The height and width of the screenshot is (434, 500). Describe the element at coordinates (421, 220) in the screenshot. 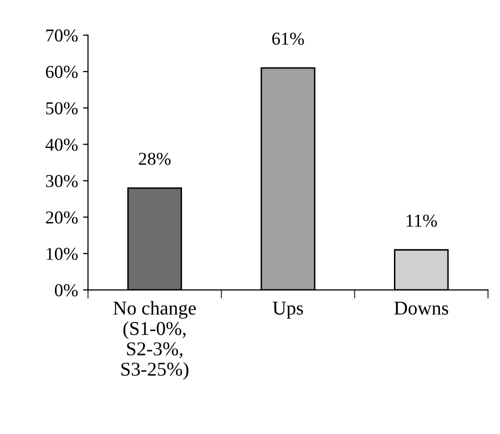

I see `data-label: 11%` at that location.